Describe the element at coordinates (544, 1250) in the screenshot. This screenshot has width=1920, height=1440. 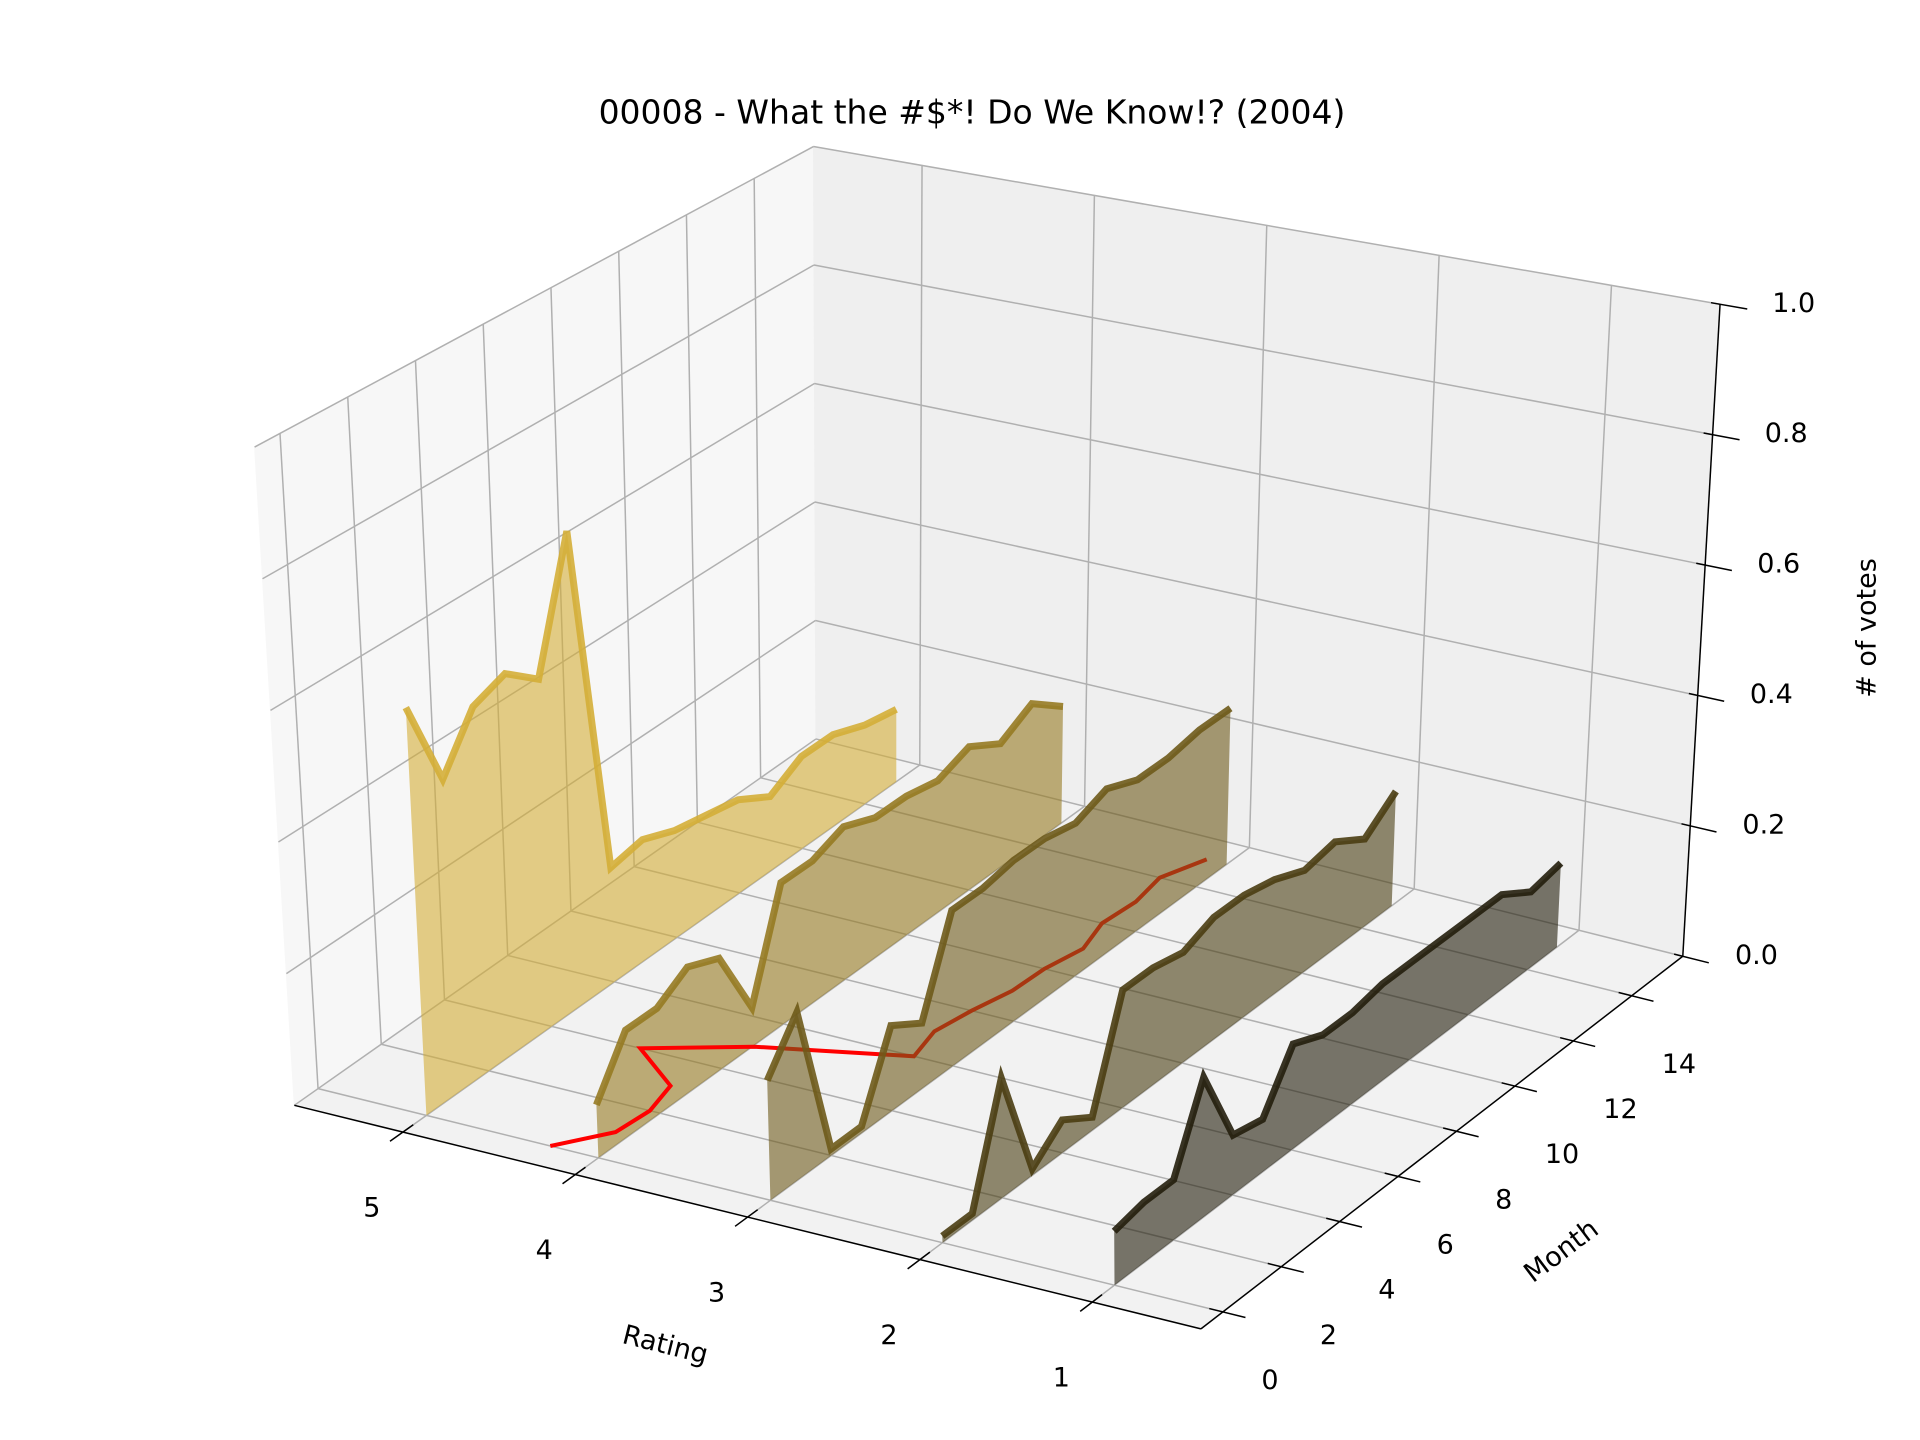
I see `x-tick-label: 4` at that location.